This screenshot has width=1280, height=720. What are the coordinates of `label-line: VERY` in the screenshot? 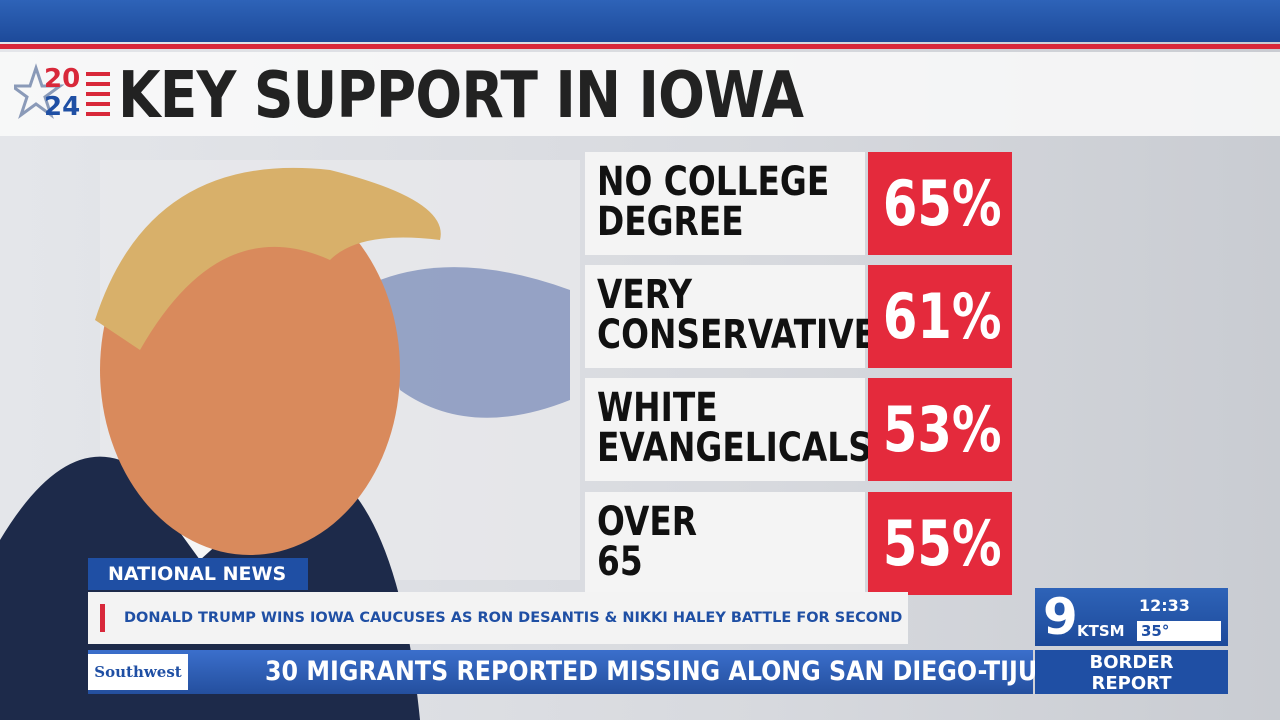 It's located at (645, 295).